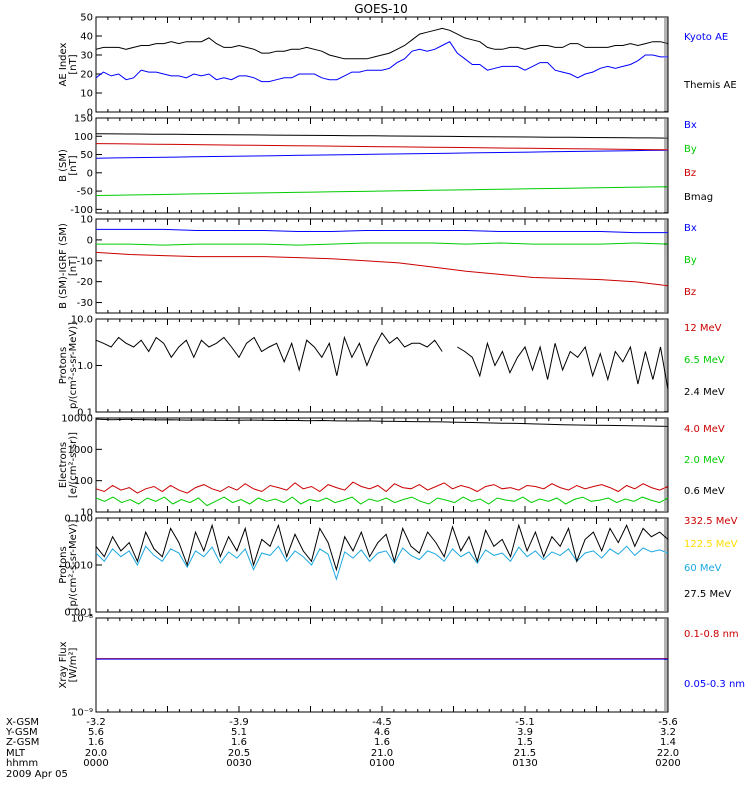  Describe the element at coordinates (382, 422) in the screenshot. I see `series-line-0-6-mev` at that location.